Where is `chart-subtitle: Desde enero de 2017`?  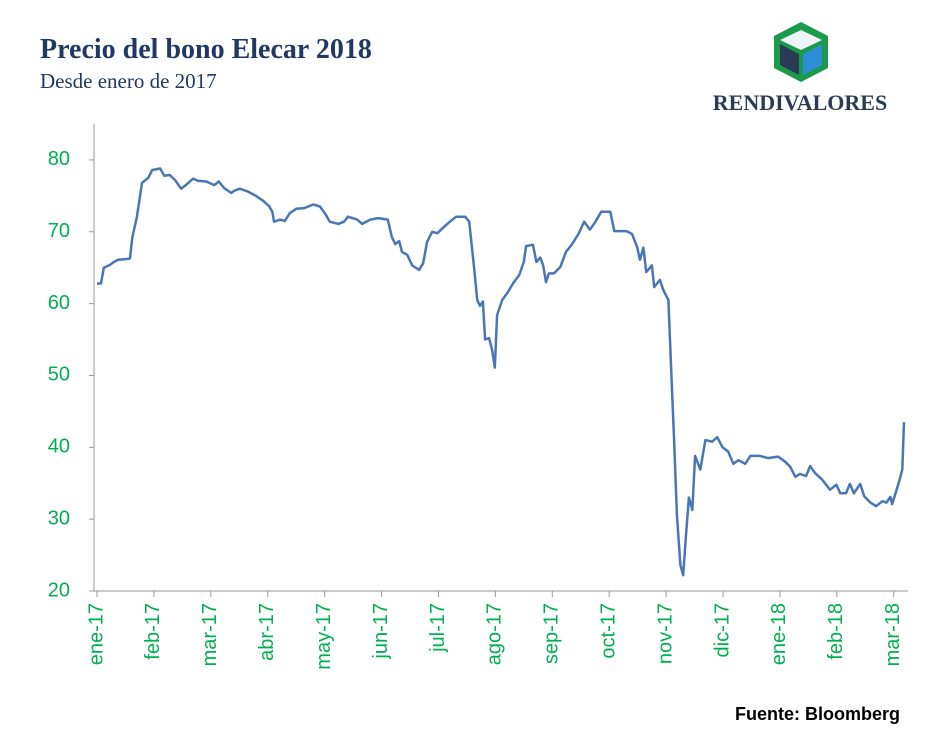 chart-subtitle: Desde enero de 2017 is located at coordinates (128, 81).